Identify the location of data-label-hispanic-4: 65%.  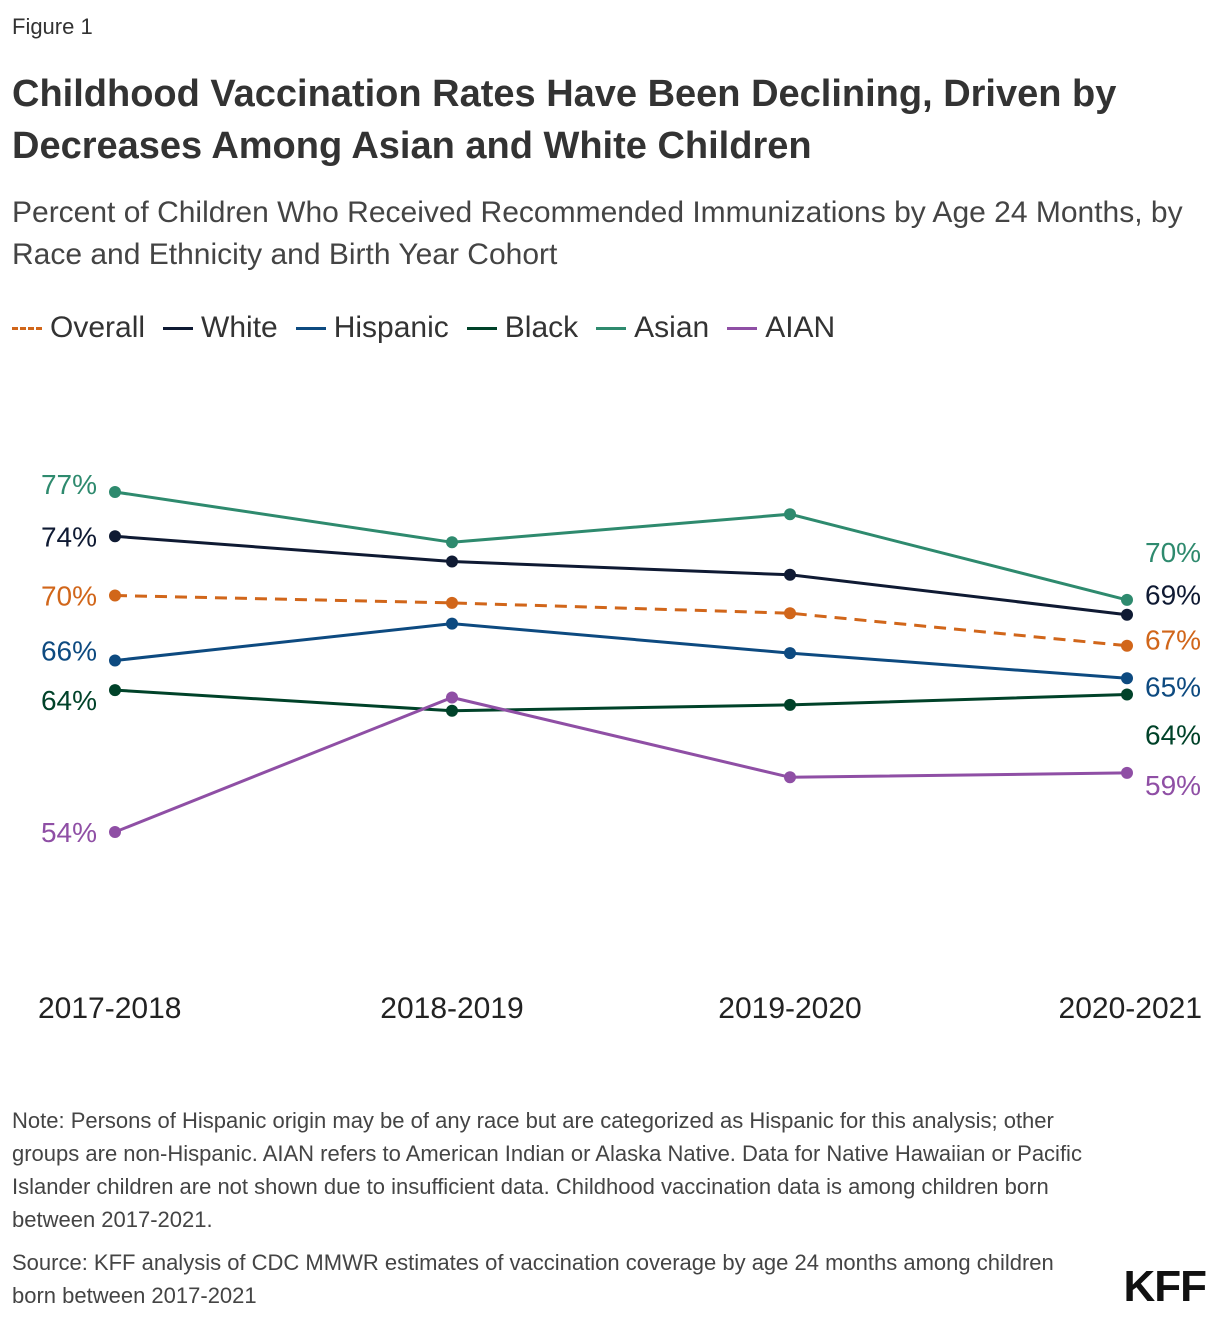
(1173, 686).